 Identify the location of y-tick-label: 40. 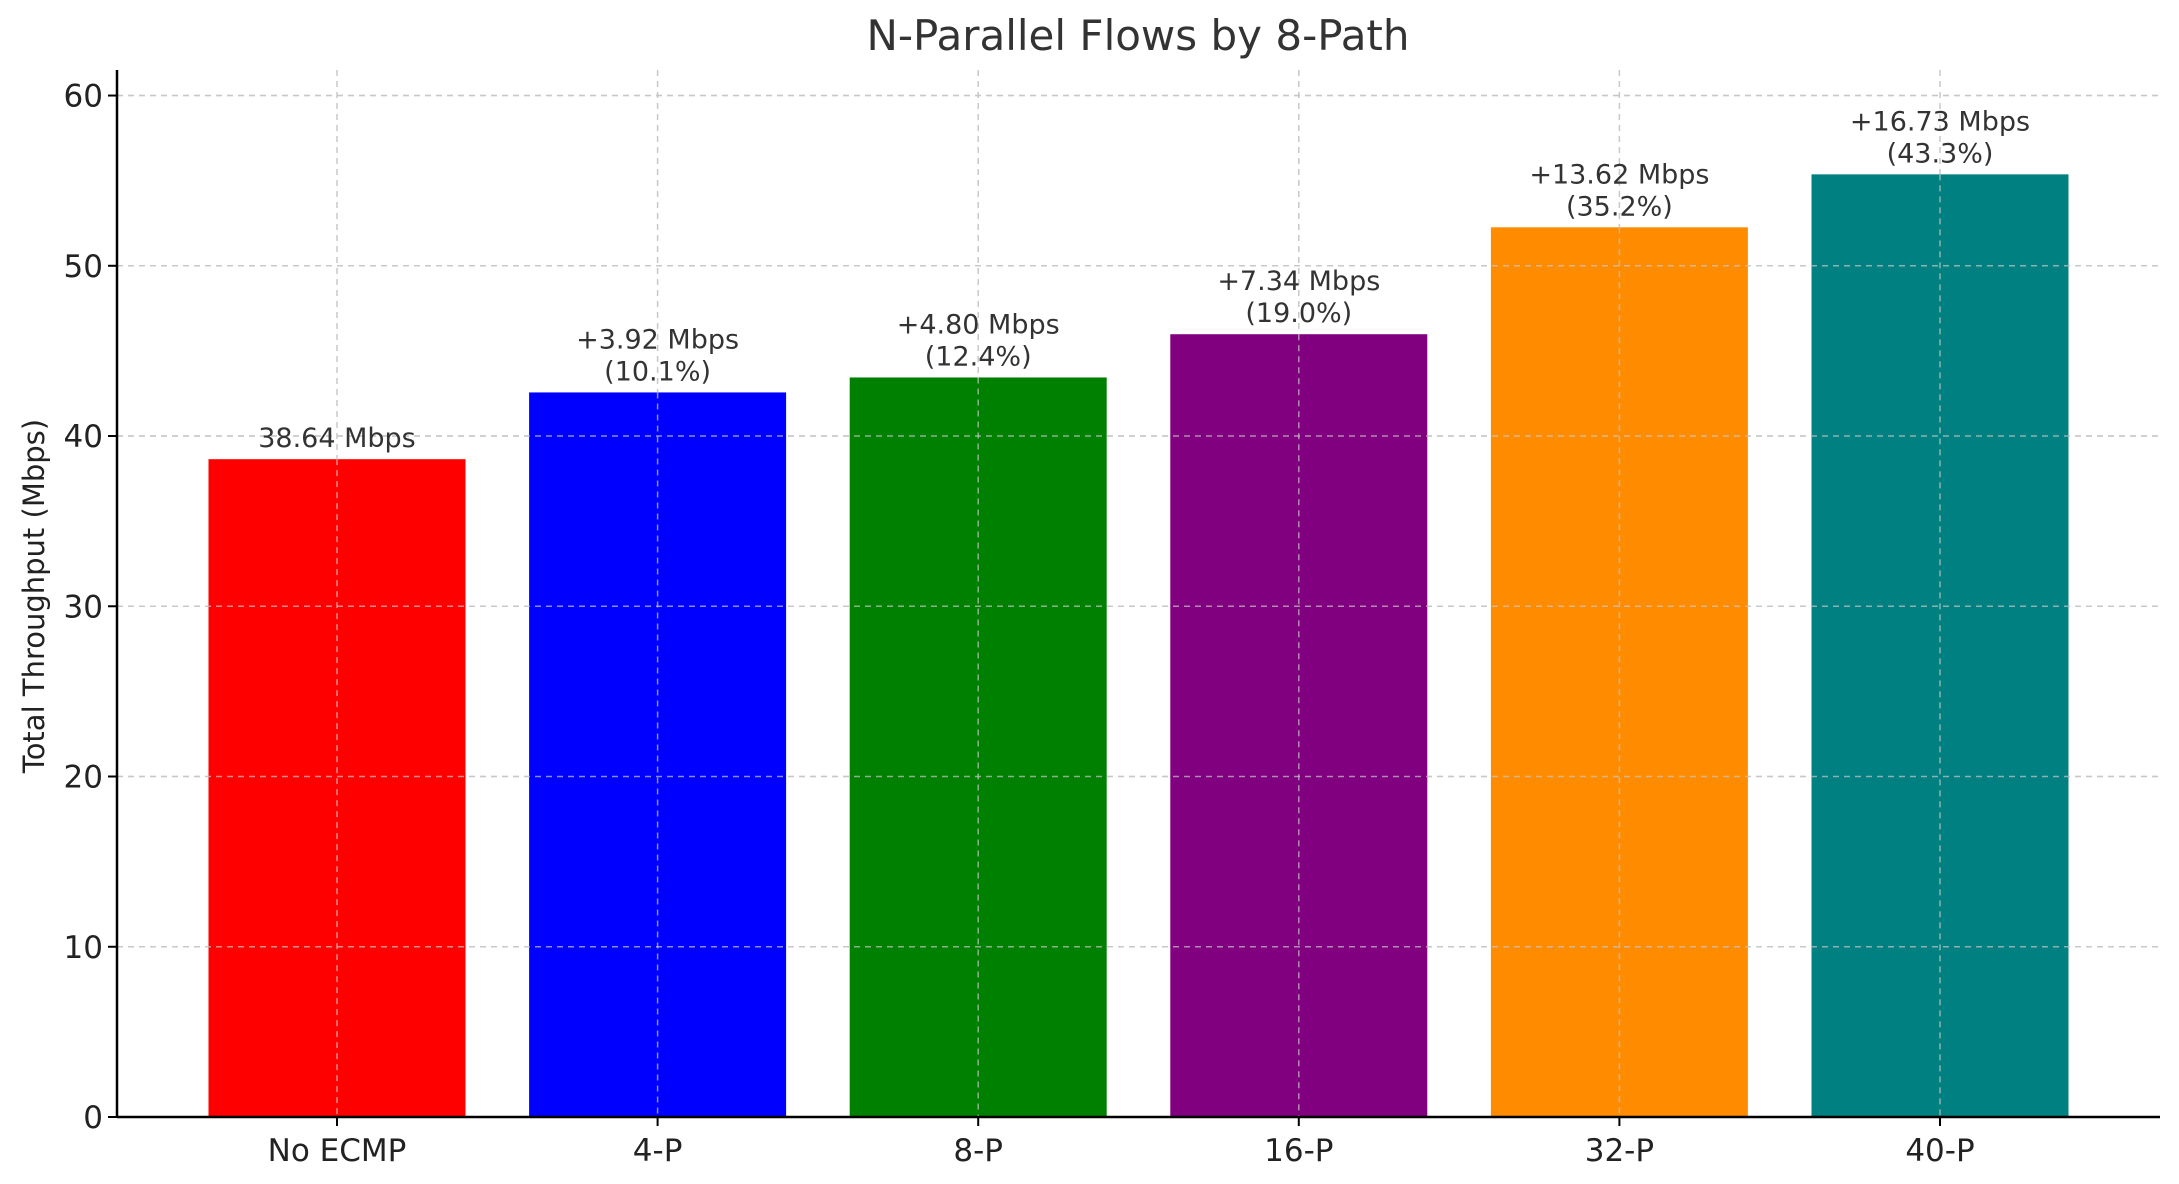
(83, 437).